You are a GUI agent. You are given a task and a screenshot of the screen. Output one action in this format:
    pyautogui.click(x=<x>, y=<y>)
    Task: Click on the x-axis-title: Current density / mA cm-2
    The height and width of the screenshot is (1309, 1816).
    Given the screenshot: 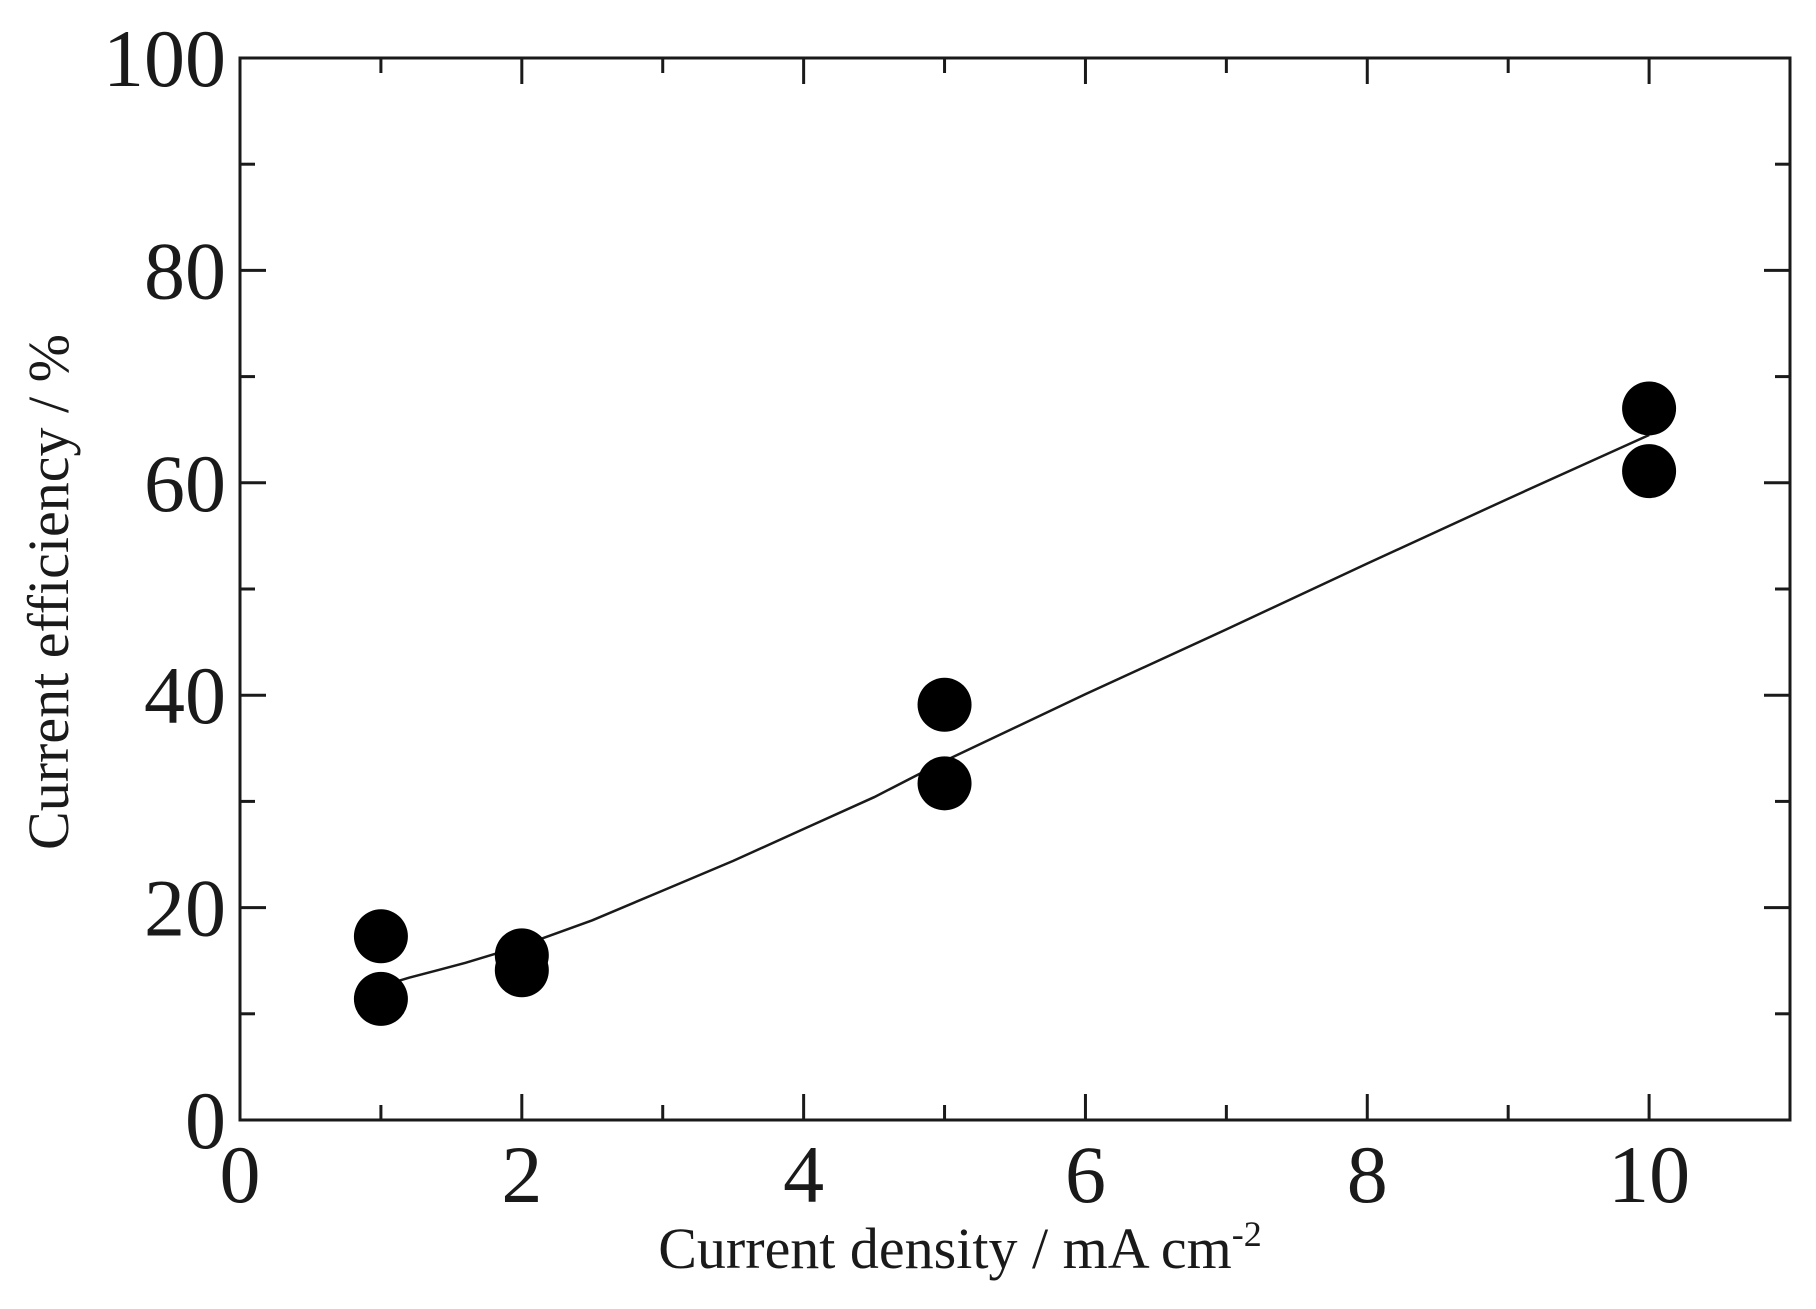 What is the action you would take?
    pyautogui.click(x=960, y=1247)
    